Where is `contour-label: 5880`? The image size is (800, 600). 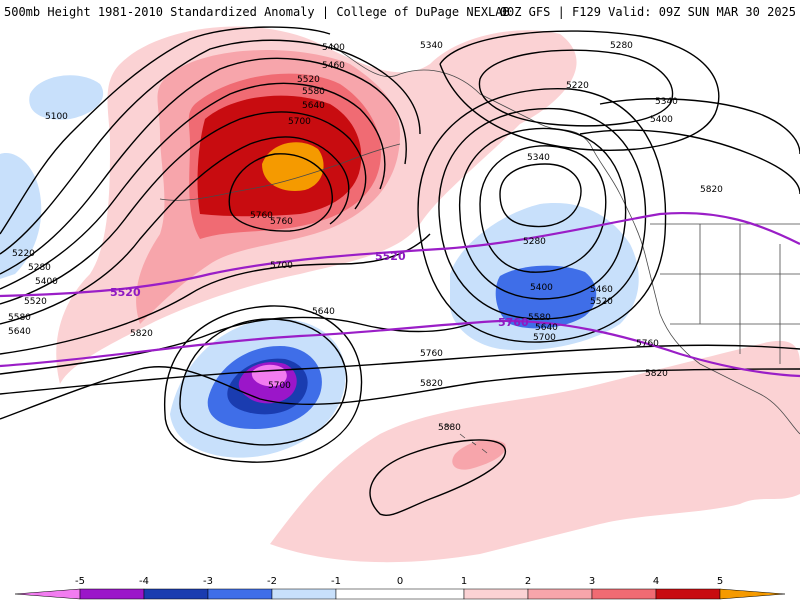 contour-label: 5880 is located at coordinates (449, 428).